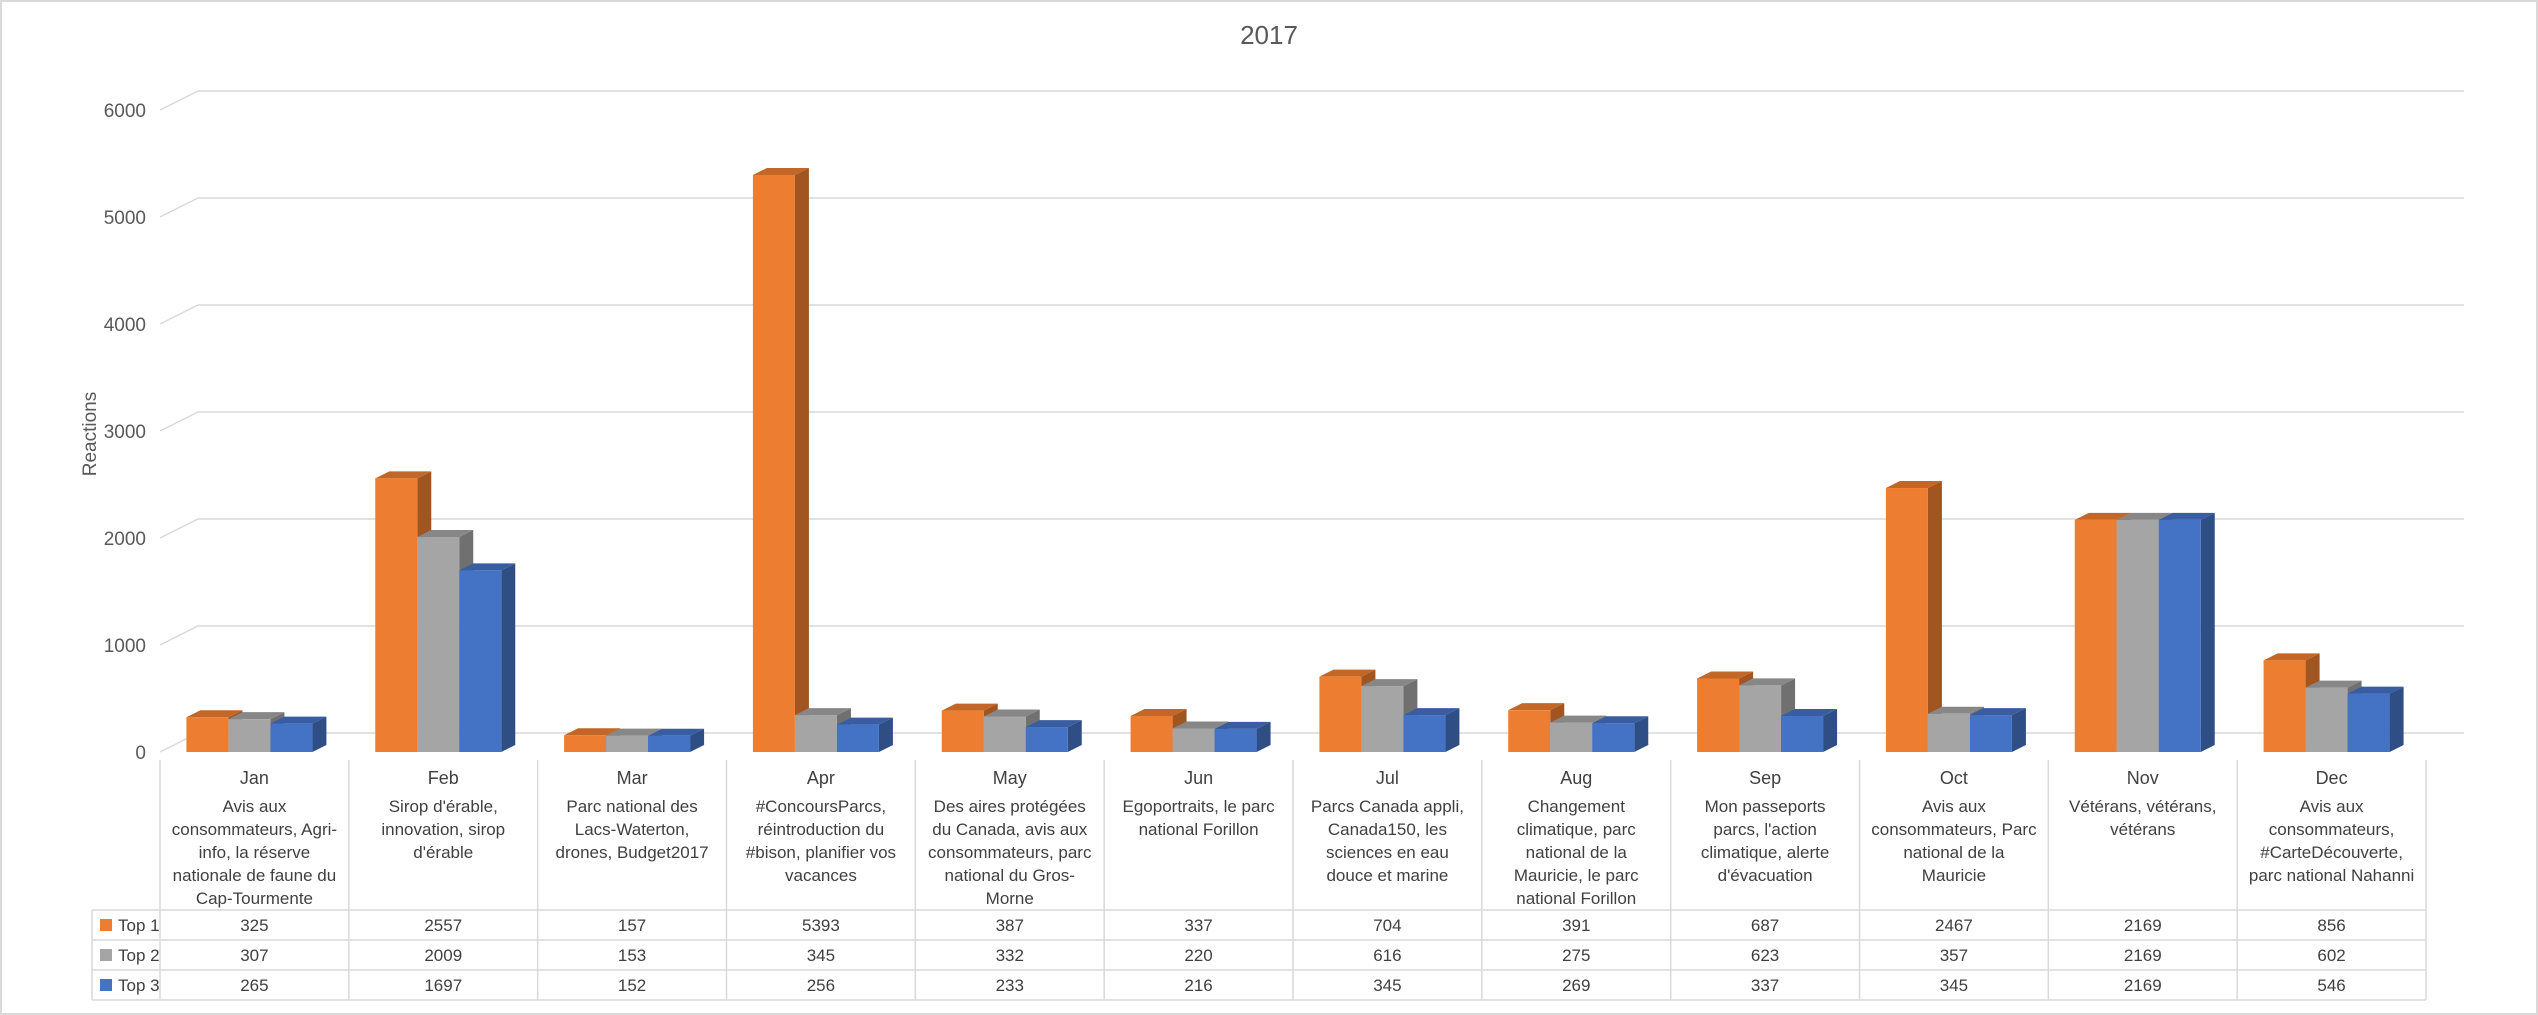  What do you see at coordinates (2143, 778) in the screenshot?
I see `x-tick-label: Nov` at bounding box center [2143, 778].